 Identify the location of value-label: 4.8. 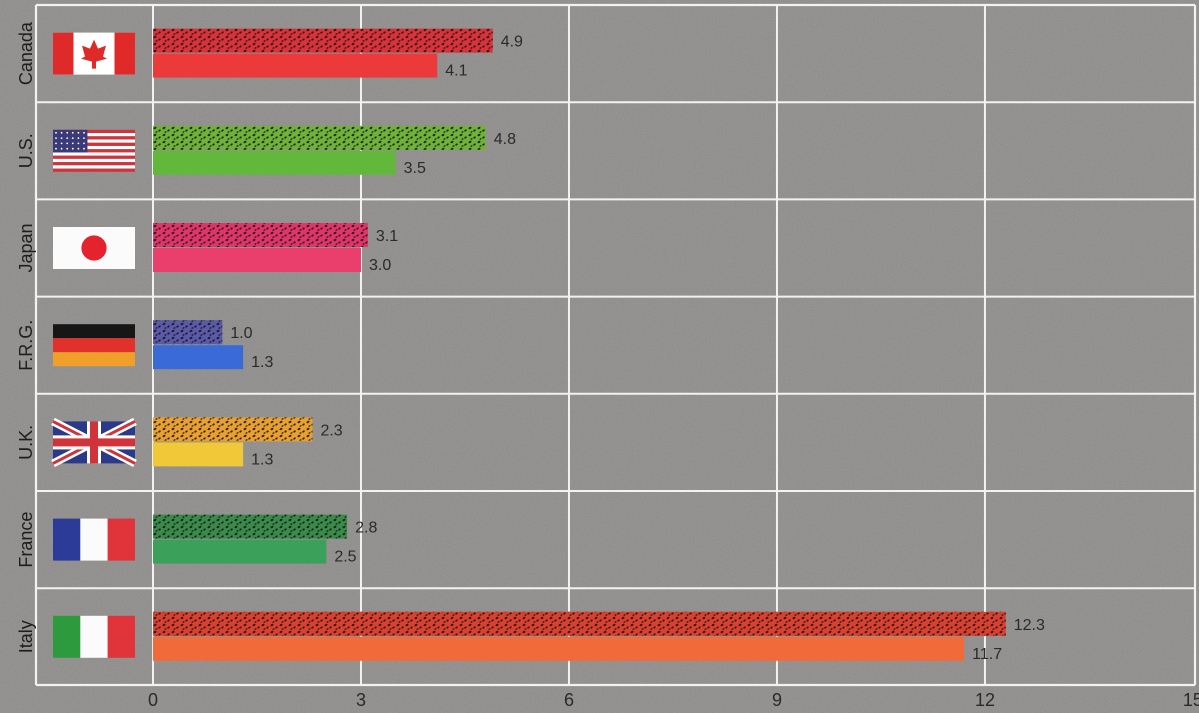
(505, 139).